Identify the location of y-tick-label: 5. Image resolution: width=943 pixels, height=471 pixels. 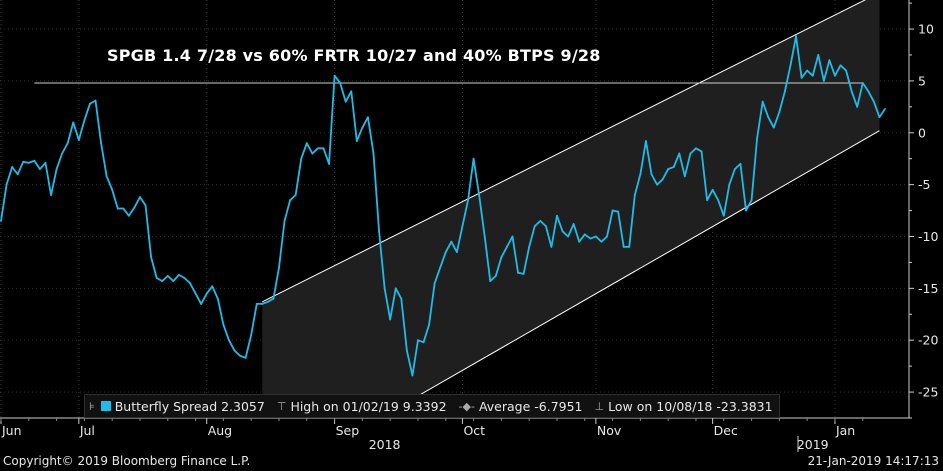
(922, 80).